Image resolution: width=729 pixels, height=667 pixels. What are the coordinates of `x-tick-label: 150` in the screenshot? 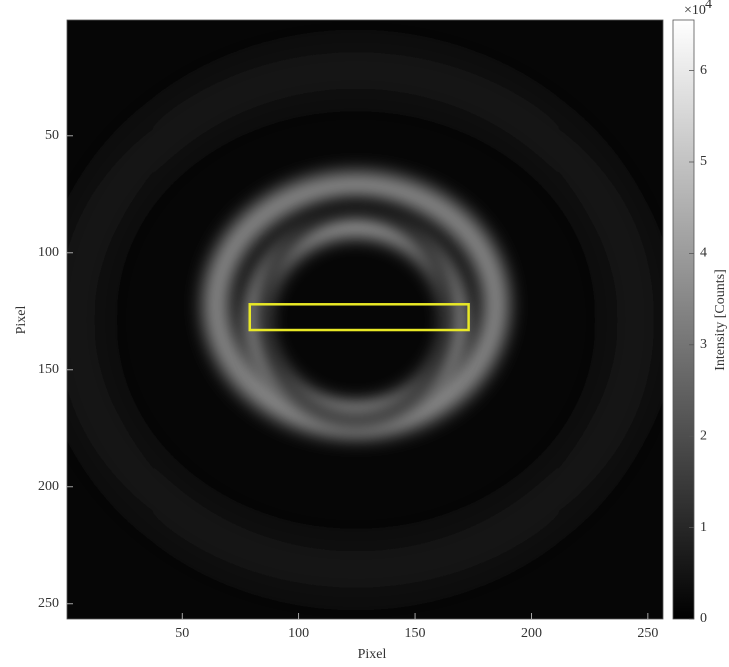 It's located at (415, 633).